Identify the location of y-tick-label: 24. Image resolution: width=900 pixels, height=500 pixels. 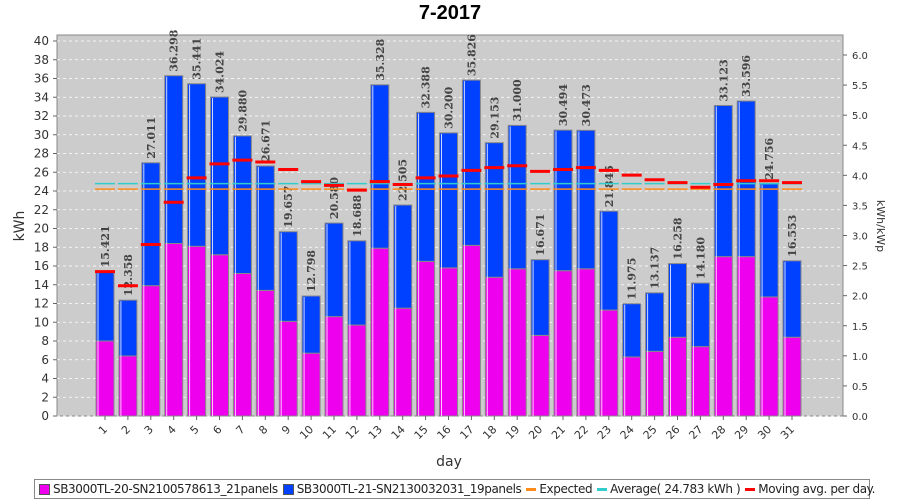
(41, 191).